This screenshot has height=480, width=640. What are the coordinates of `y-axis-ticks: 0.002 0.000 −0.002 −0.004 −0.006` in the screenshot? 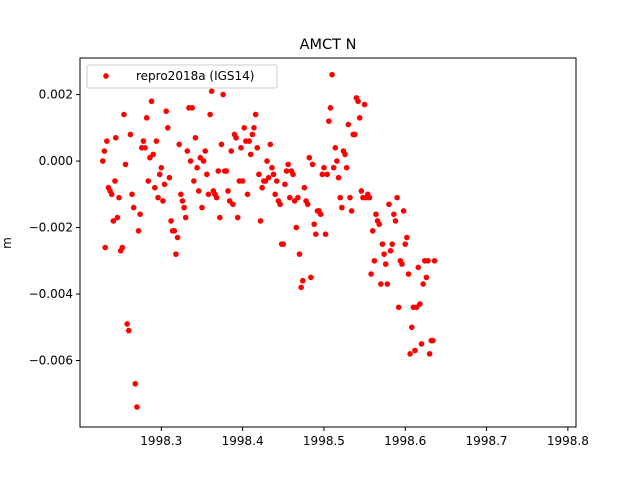 It's located at (54, 228).